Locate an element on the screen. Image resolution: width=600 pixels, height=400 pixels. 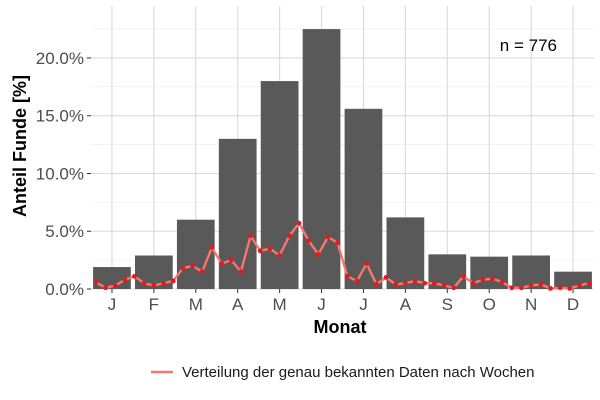
x-tick-label: O is located at coordinates (489, 304).